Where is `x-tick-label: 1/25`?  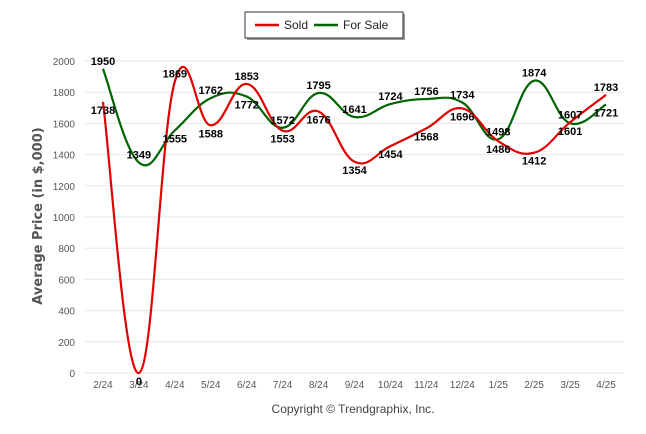 x-tick-label: 1/25 is located at coordinates (498, 385).